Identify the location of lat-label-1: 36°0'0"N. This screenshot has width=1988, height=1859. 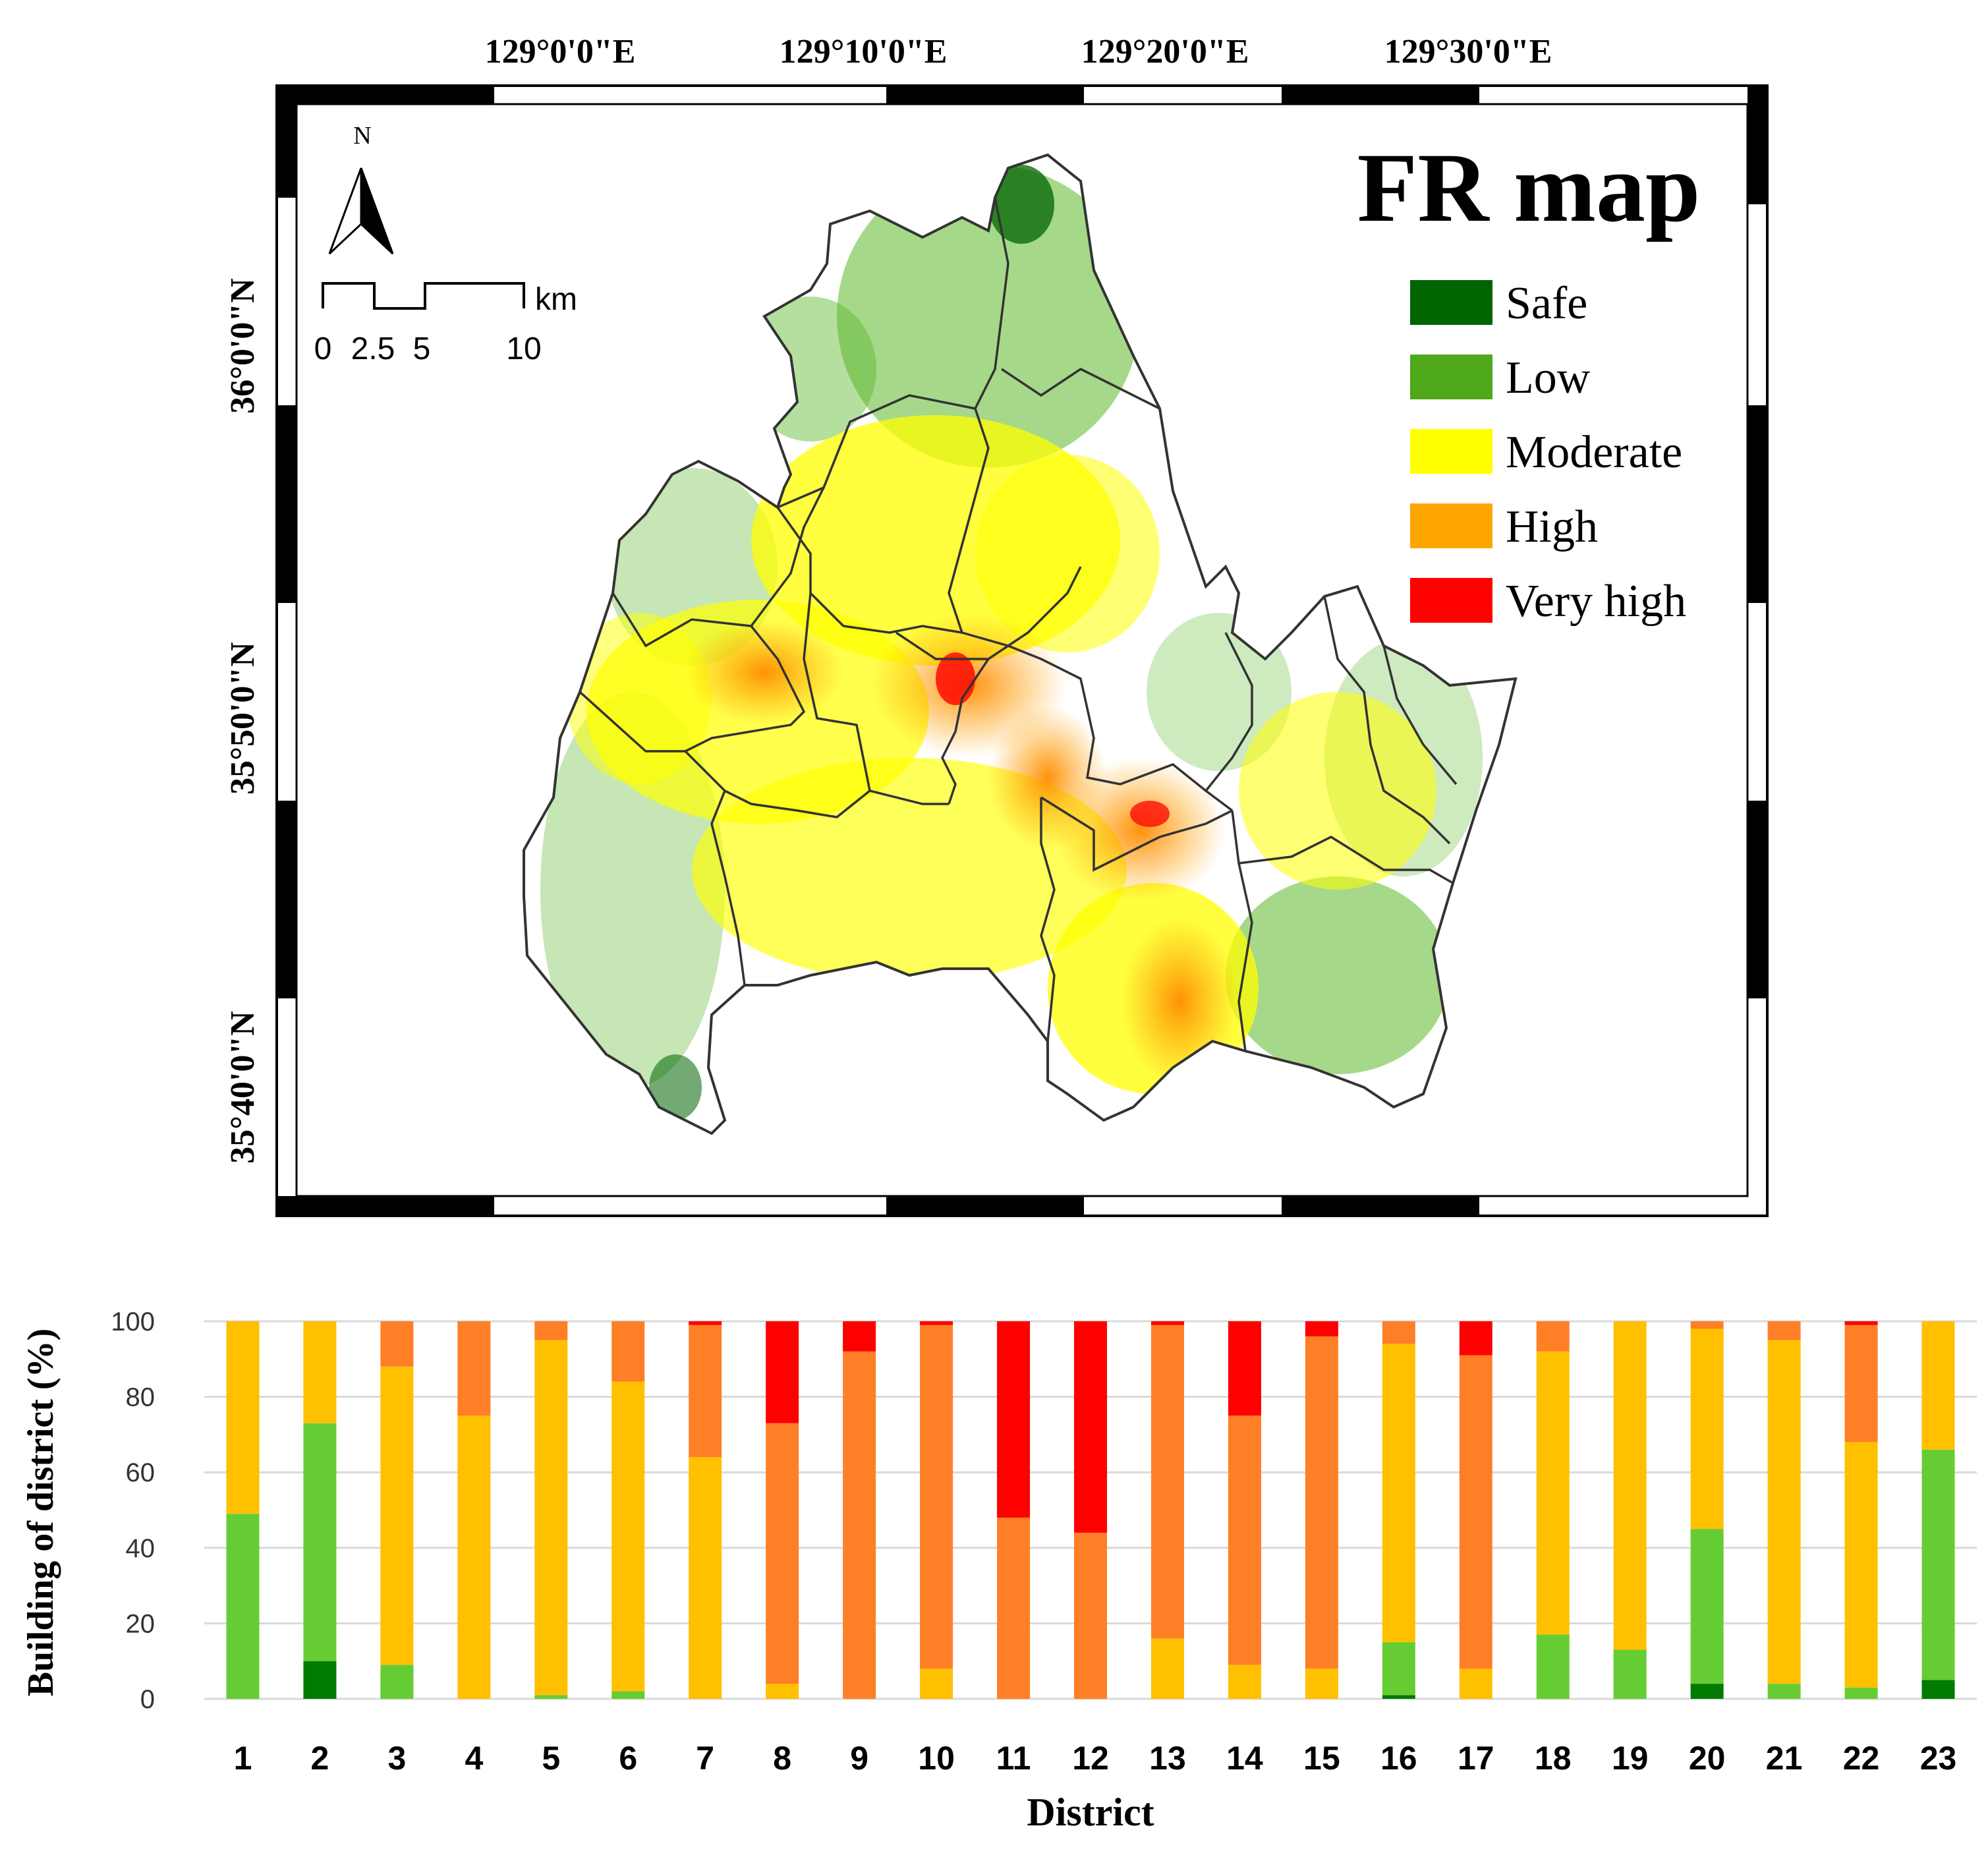
(243, 346).